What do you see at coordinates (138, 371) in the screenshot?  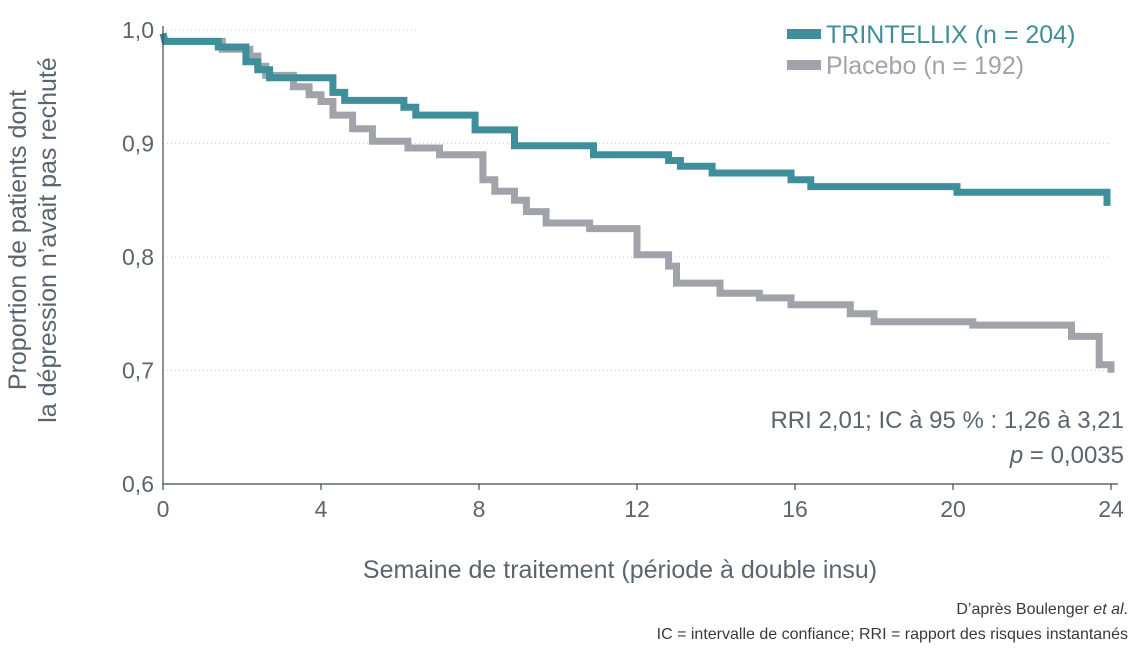 I see `y-tick-label-1: 0,7` at bounding box center [138, 371].